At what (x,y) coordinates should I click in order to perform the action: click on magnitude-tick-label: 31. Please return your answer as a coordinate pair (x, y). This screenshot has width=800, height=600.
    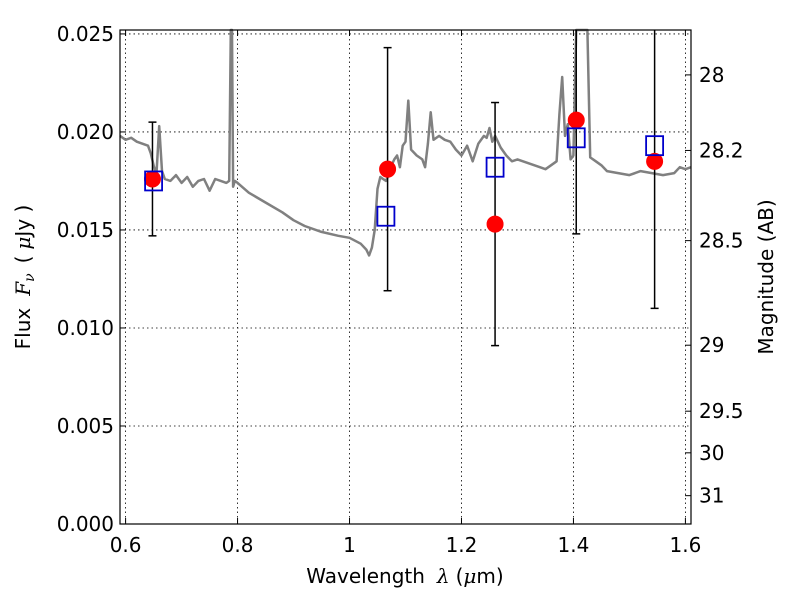
    Looking at the image, I should click on (711, 496).